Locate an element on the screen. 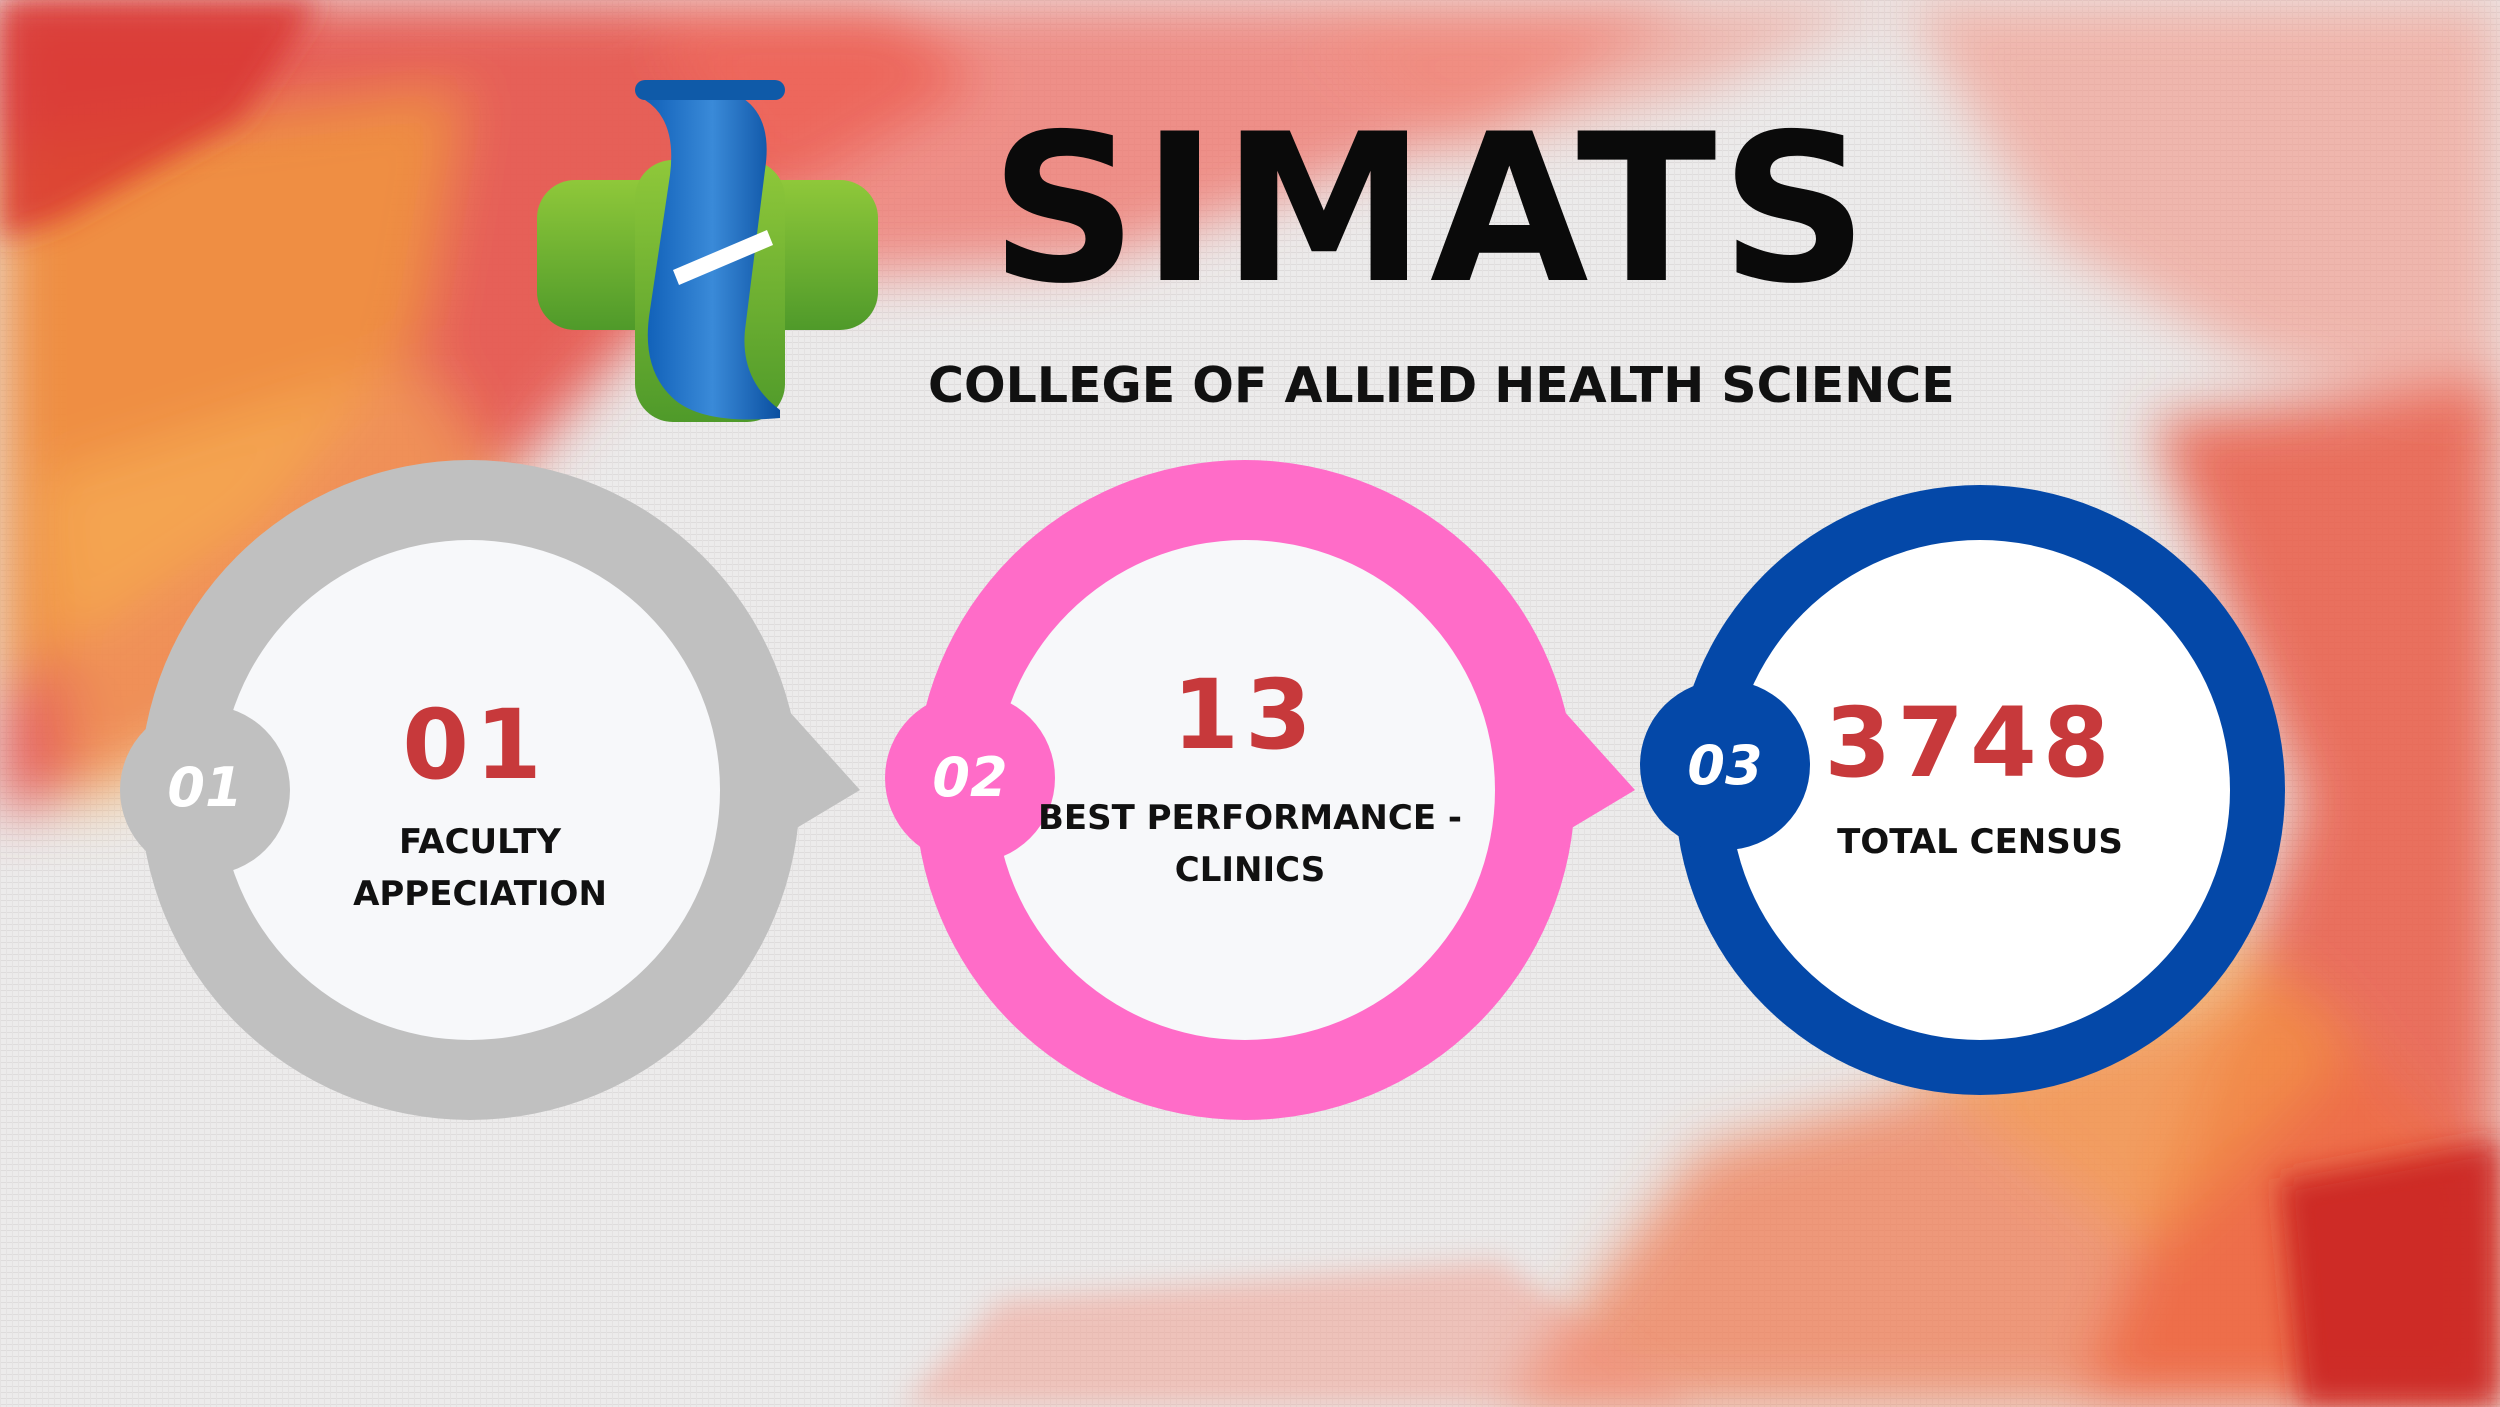  stat-label-3: TOTAL CENSUS is located at coordinates (1980, 842).